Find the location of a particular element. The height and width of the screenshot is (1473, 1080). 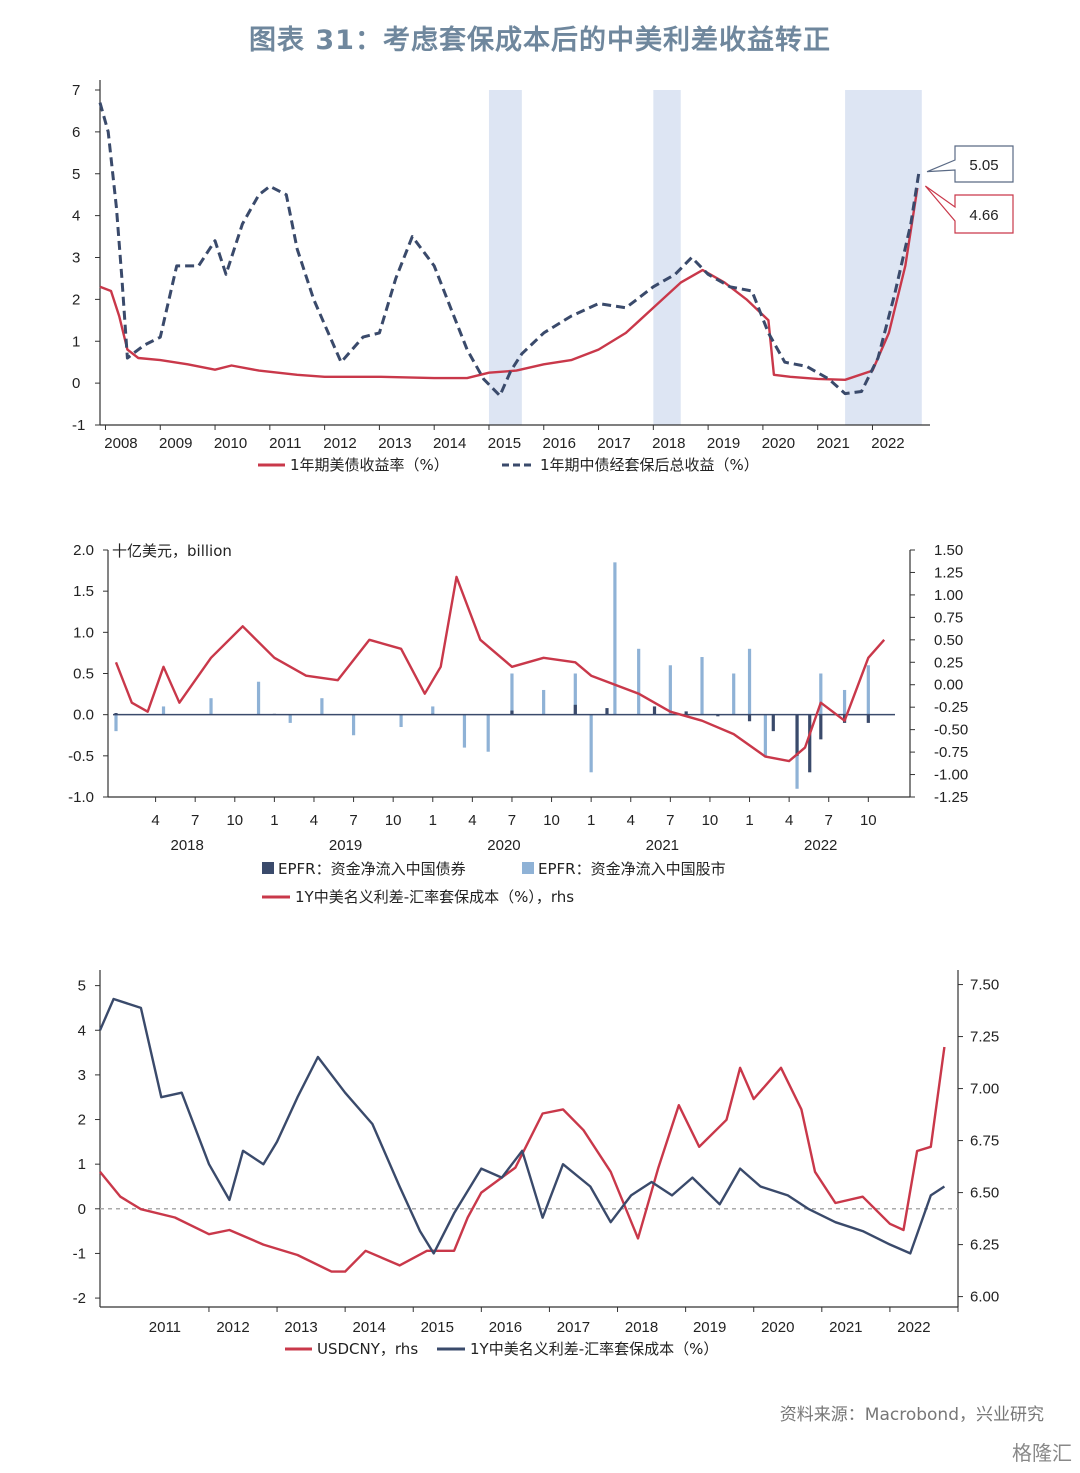

y-rhs-tick-label: 7.25 is located at coordinates (984, 1037).